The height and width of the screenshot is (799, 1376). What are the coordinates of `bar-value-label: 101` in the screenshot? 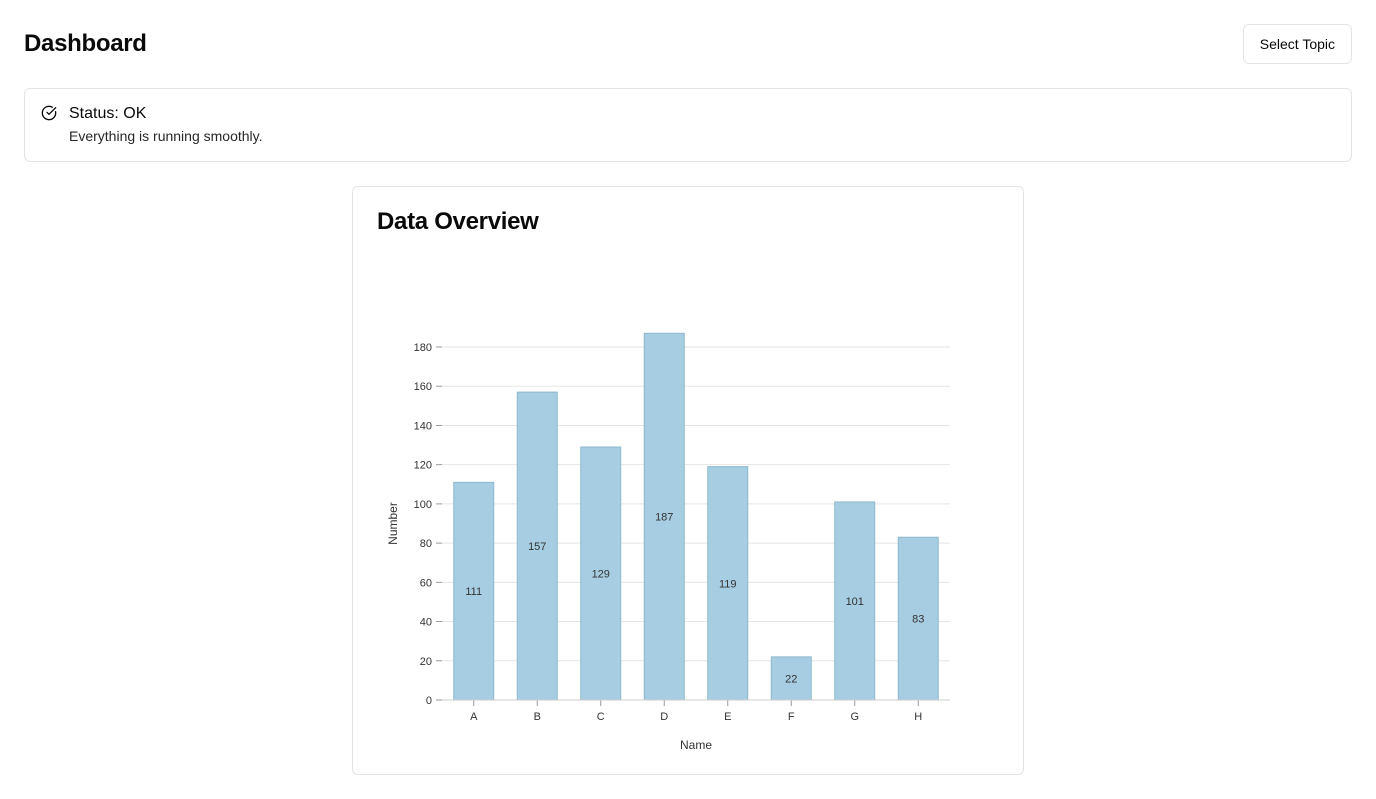 It's located at (855, 602).